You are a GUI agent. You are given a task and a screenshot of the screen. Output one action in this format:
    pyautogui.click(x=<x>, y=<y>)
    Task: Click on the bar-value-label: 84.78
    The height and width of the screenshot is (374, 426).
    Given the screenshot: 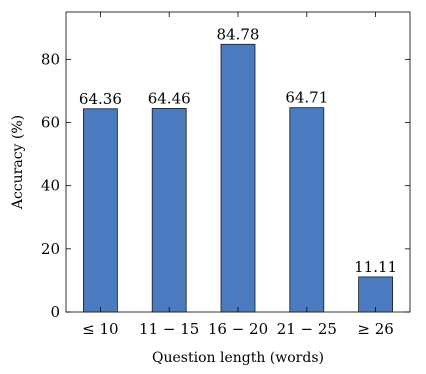 What is the action you would take?
    pyautogui.click(x=238, y=34)
    